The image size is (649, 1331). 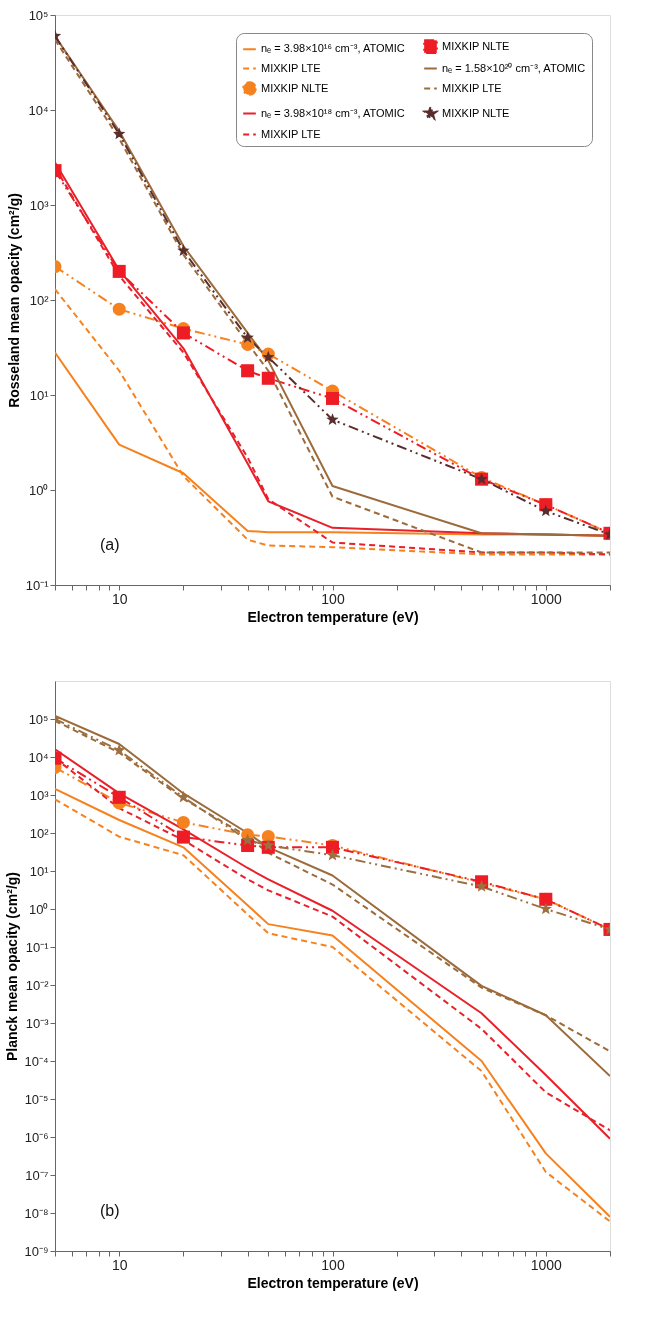 I want to click on y-tick-label: 10⁻⁴, so click(x=36, y=1061).